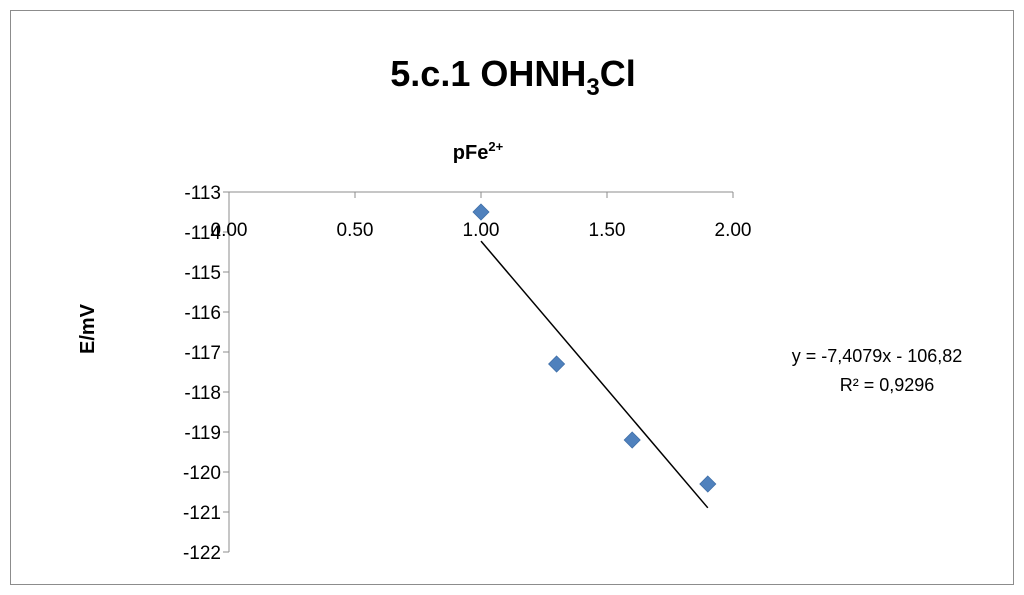 This screenshot has width=1024, height=595. What do you see at coordinates (733, 230) in the screenshot?
I see `x-tick-label: 2.00` at bounding box center [733, 230].